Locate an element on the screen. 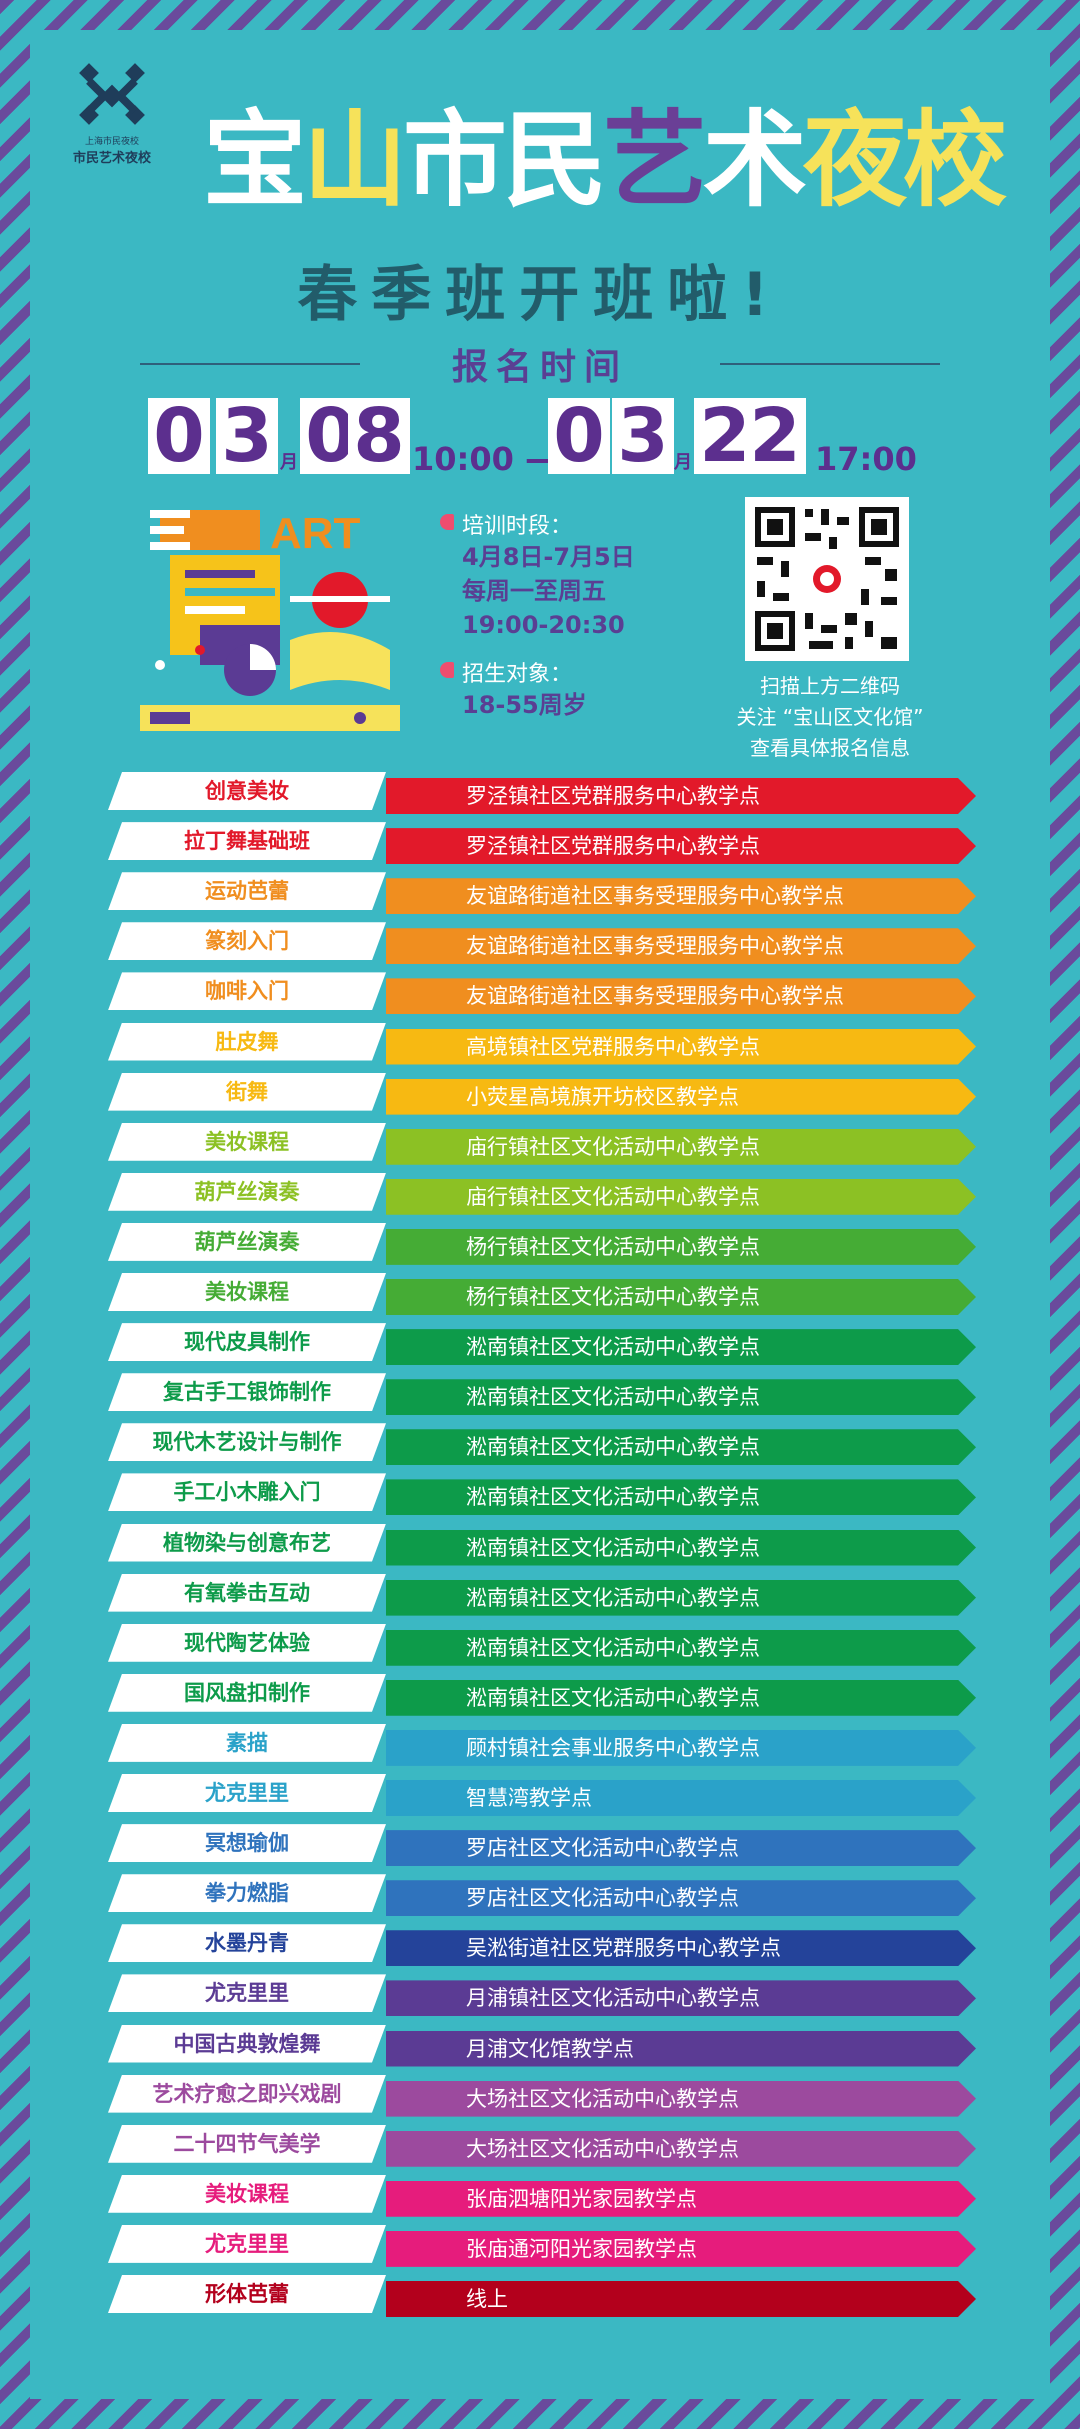 Image resolution: width=1080 pixels, height=2429 pixels. subtitle: 春季班开班啦! is located at coordinates (540, 295).